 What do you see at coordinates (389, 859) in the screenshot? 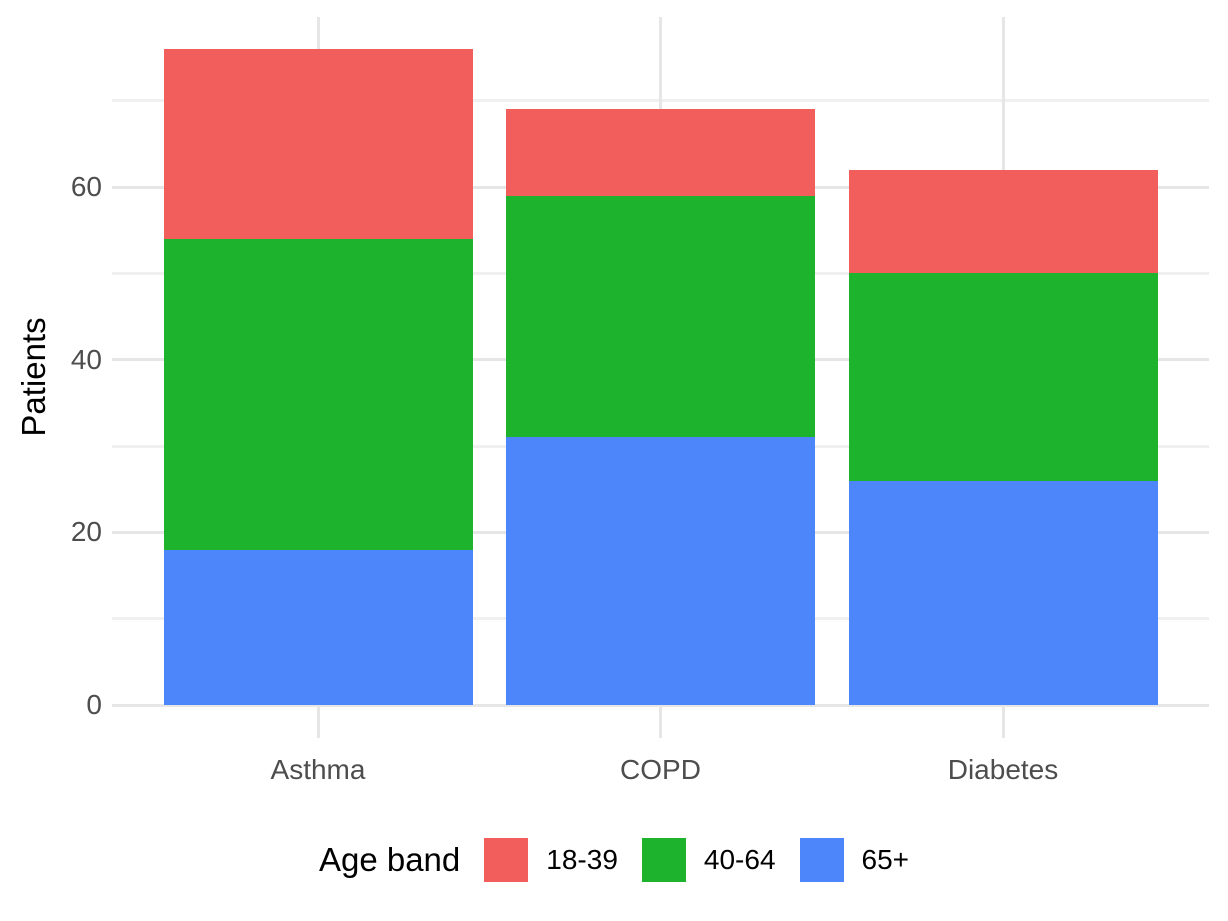
I see `legend-title: Age band` at bounding box center [389, 859].